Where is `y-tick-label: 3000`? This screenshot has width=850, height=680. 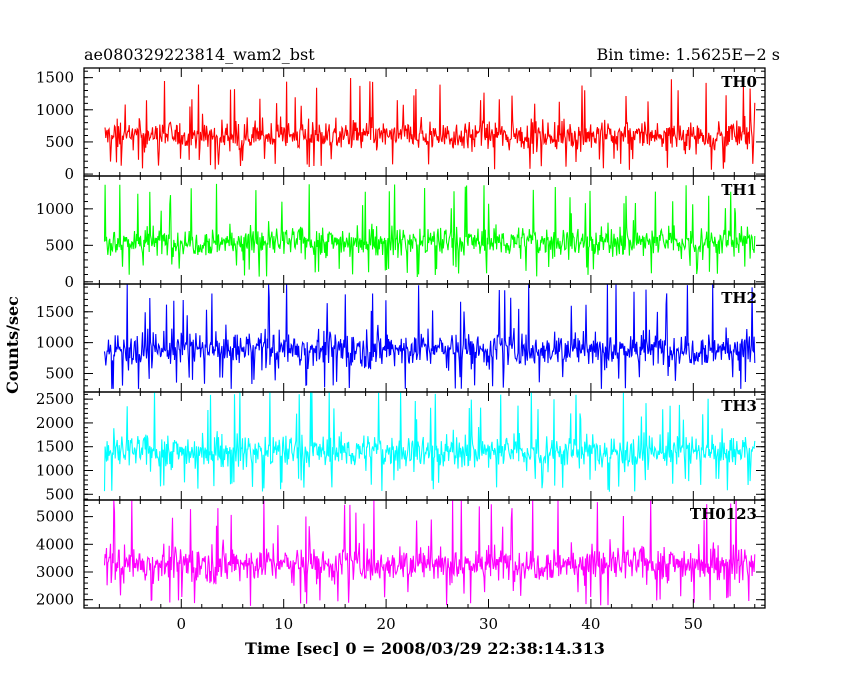
y-tick-label: 3000 is located at coordinates (55, 572).